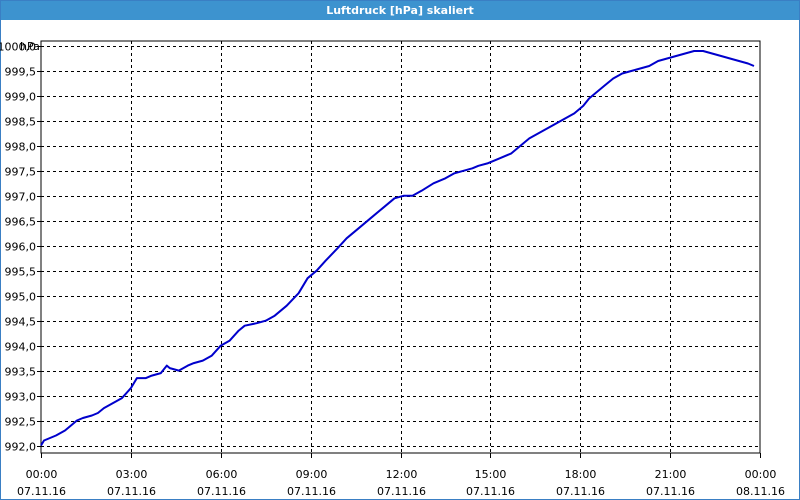  I want to click on y-tick-label: 994,0, so click(21, 347).